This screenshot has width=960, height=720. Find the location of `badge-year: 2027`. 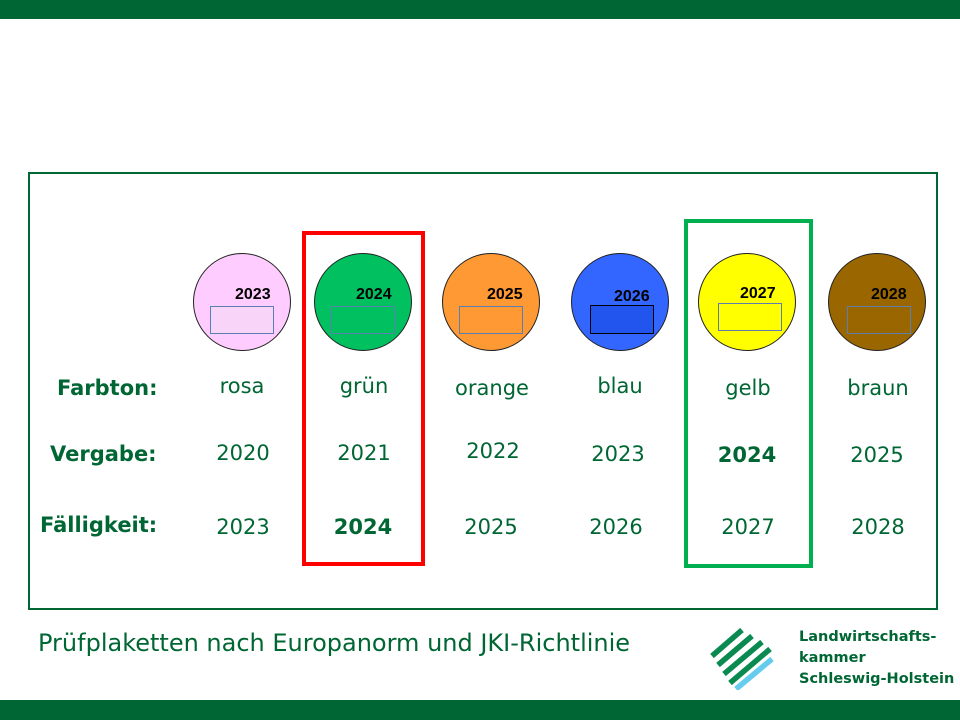

badge-year: 2027 is located at coordinates (758, 293).